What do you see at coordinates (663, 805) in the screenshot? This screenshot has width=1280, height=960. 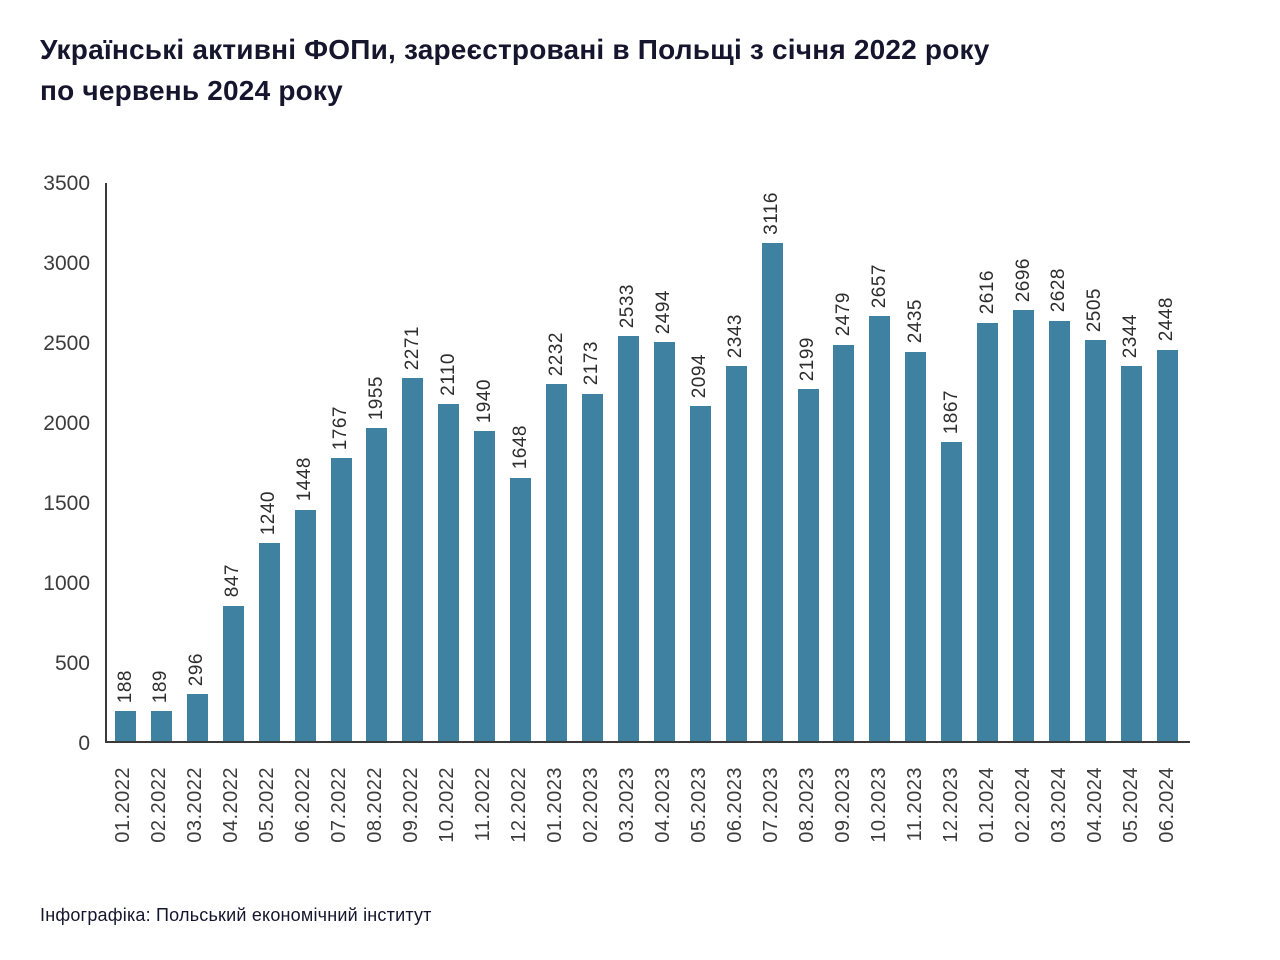 I see `x-tick-label: 04.2023` at bounding box center [663, 805].